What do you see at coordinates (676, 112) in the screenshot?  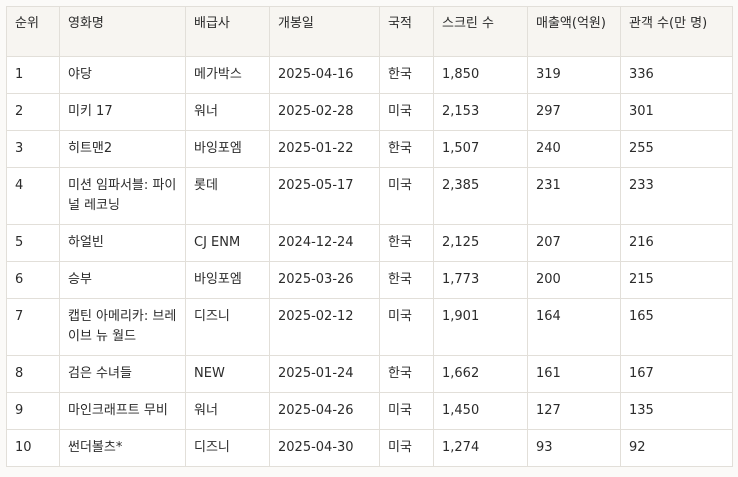 I see `cell-audience: 301` at bounding box center [676, 112].